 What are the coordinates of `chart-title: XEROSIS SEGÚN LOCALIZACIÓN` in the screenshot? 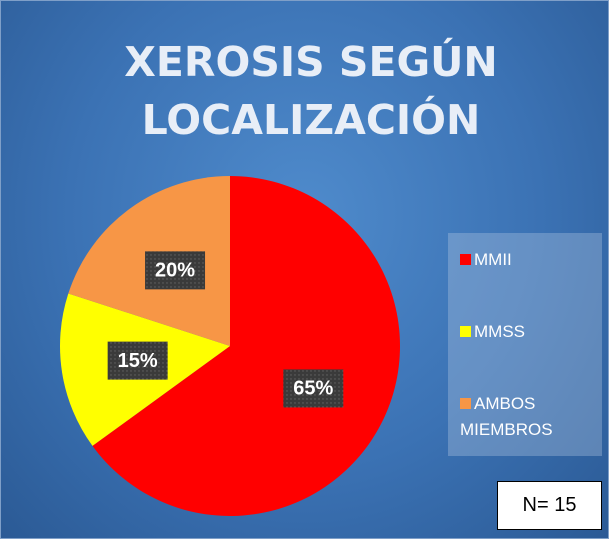 It's located at (311, 91).